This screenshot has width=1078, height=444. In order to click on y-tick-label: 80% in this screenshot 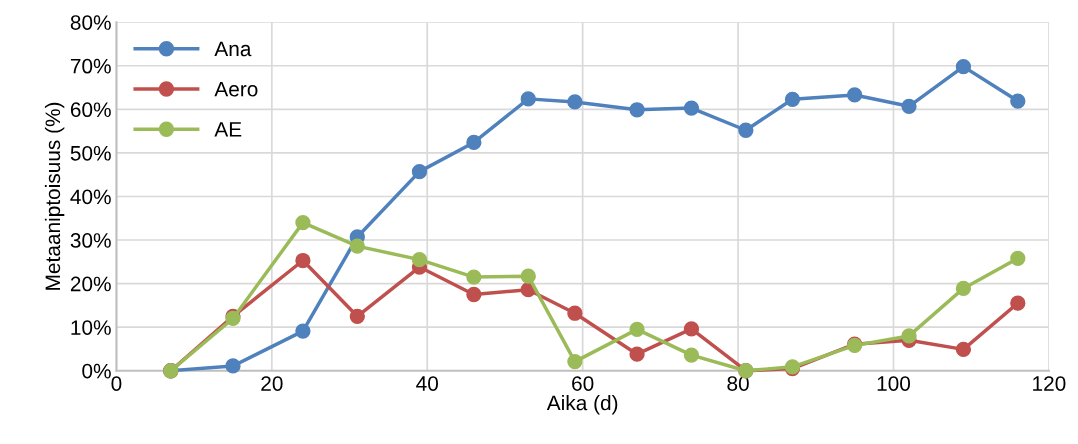, I will do `click(90, 22)`.